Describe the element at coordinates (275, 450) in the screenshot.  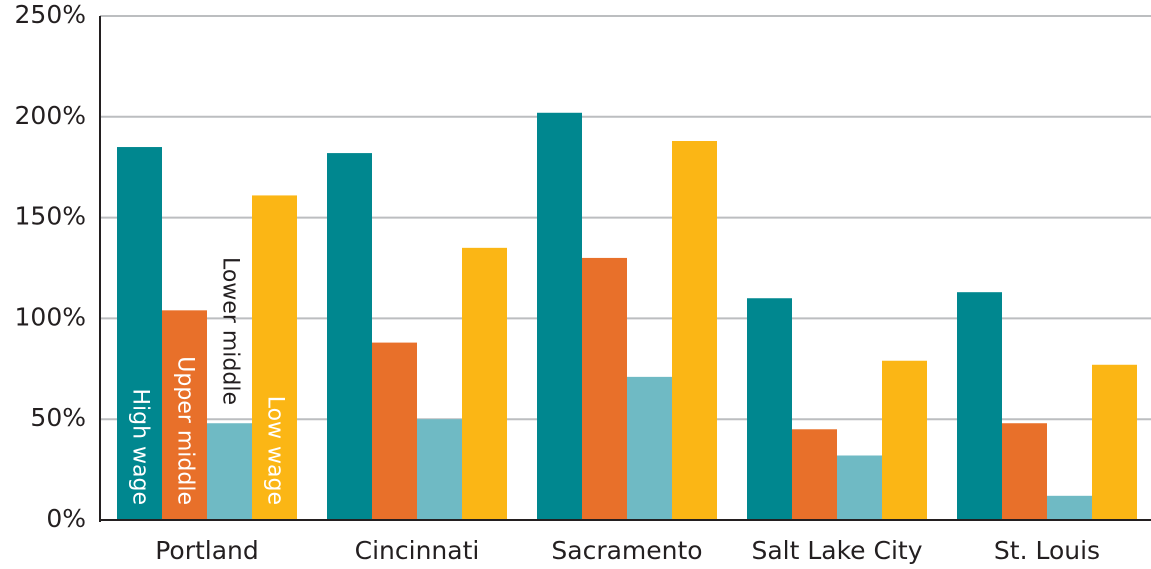
I see `legend-label: Low wage` at that location.